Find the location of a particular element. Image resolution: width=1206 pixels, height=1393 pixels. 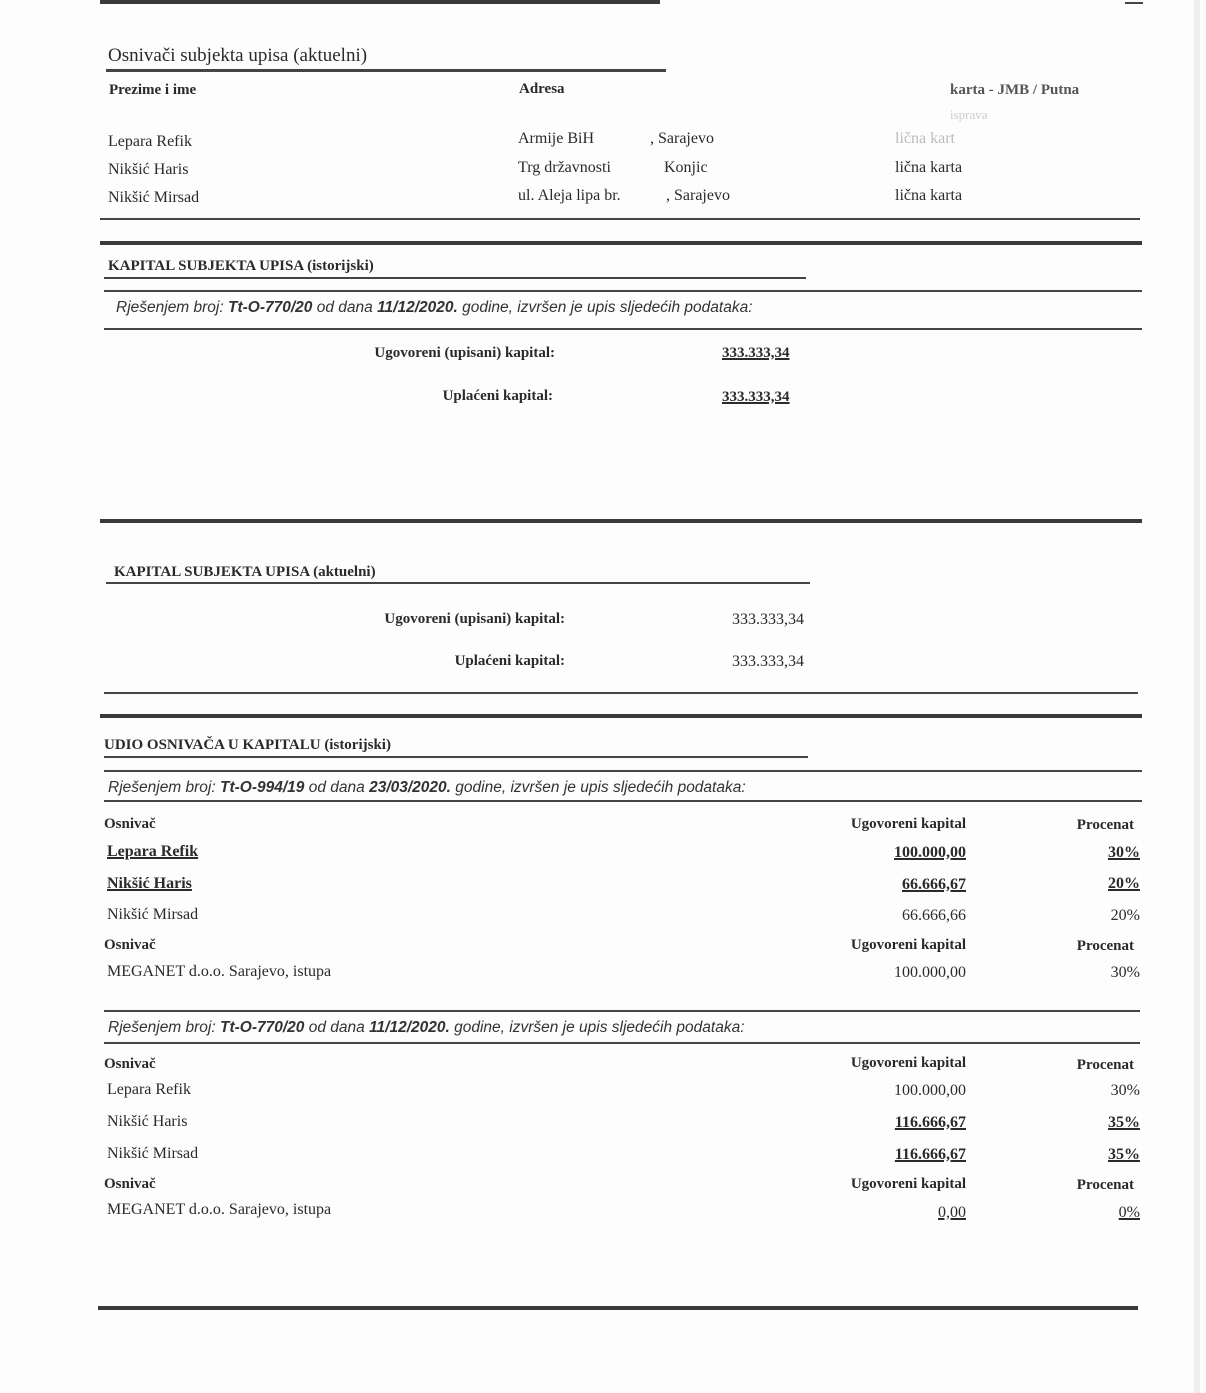

capital-value: 66.666,67 is located at coordinates (934, 884).